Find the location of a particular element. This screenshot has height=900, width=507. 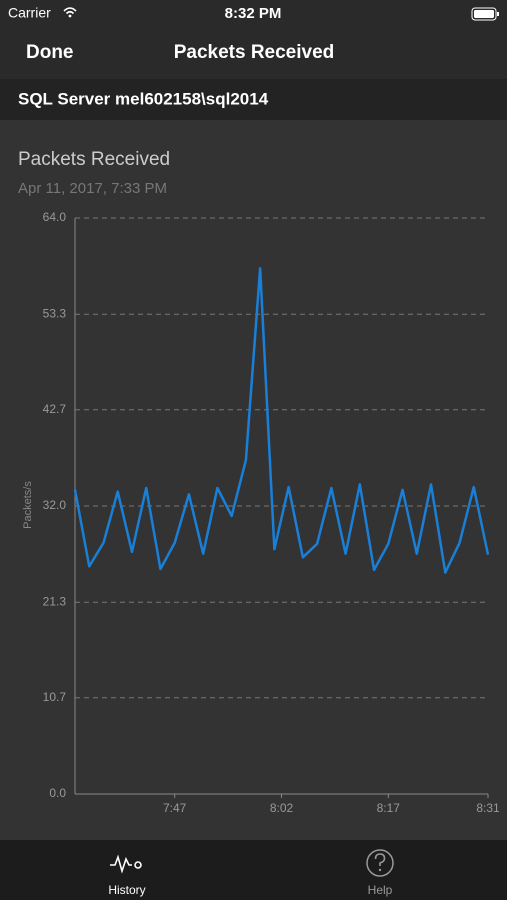

tab-label: Help is located at coordinates (380, 890).